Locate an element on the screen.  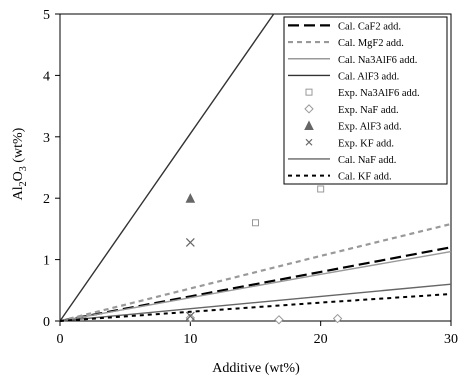
y-tick-label: 1 is located at coordinates (46, 261).